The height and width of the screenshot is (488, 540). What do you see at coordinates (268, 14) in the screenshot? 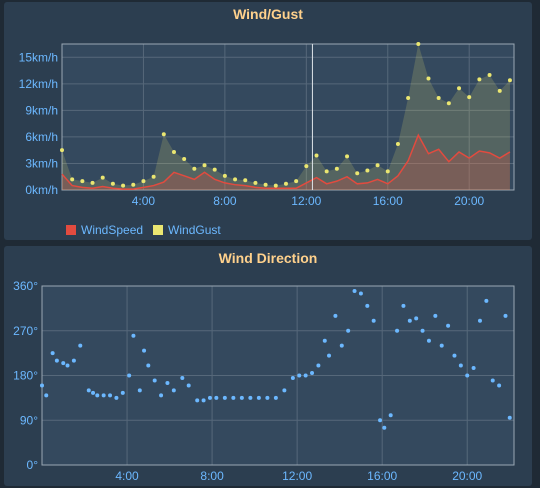
I see `panel-title: Wind/Gust` at bounding box center [268, 14].